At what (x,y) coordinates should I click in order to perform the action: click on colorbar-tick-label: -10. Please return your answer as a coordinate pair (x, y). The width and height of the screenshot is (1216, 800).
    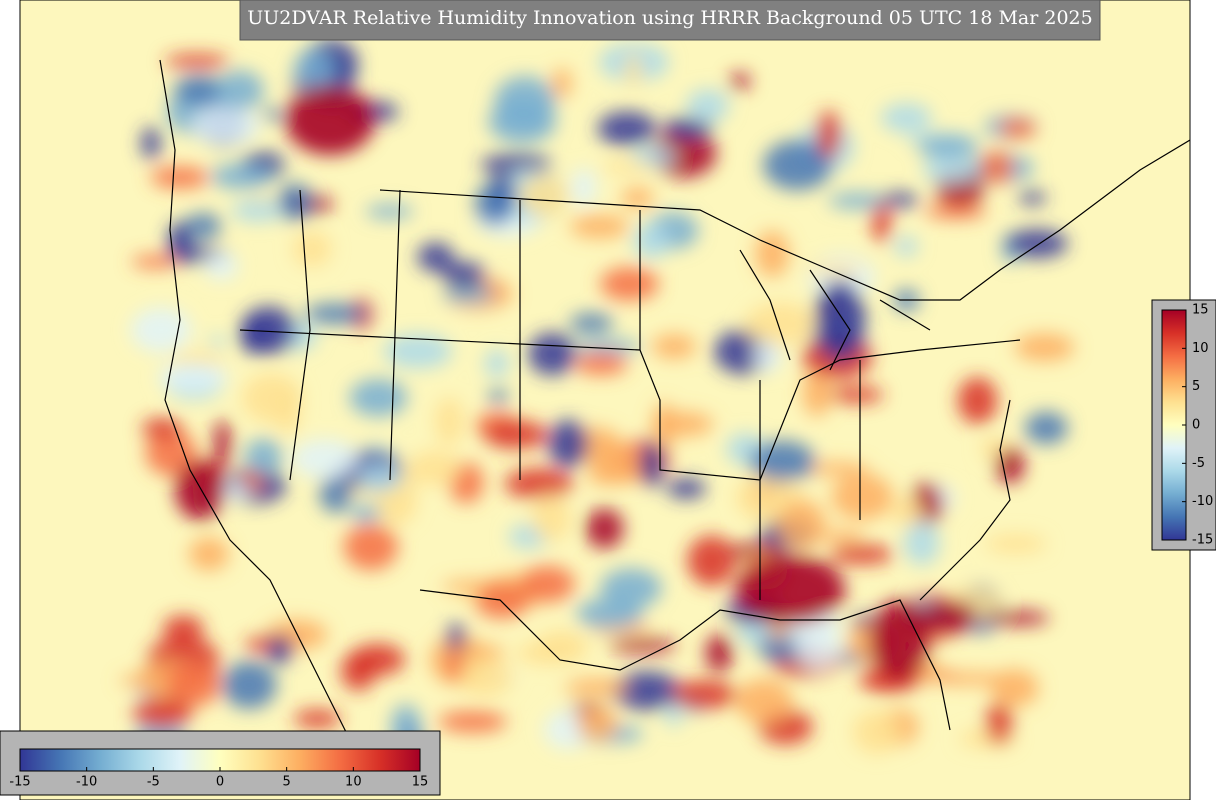
    Looking at the image, I should click on (86, 782).